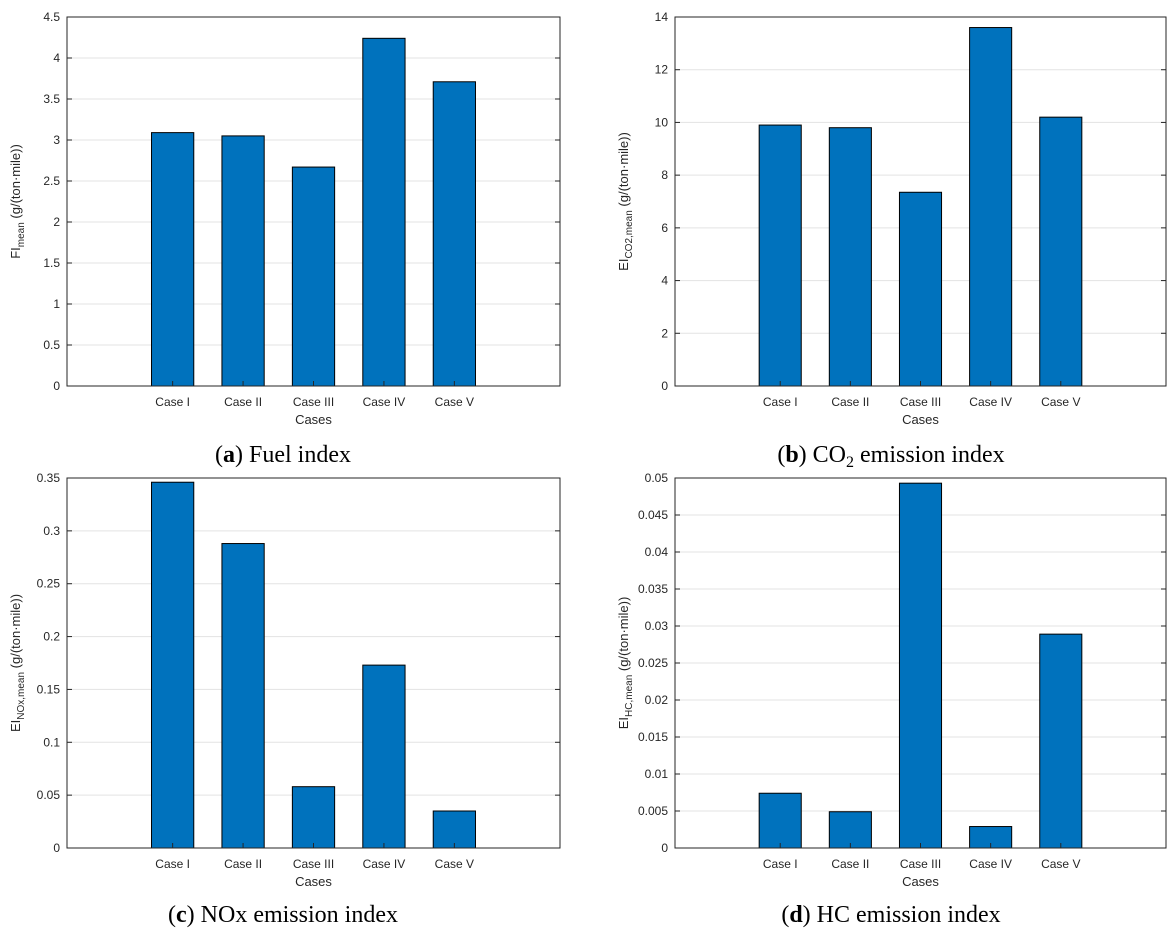 This screenshot has height=935, width=1169. What do you see at coordinates (384, 402) in the screenshot?
I see `xtick-label-a-3: Case IV` at bounding box center [384, 402].